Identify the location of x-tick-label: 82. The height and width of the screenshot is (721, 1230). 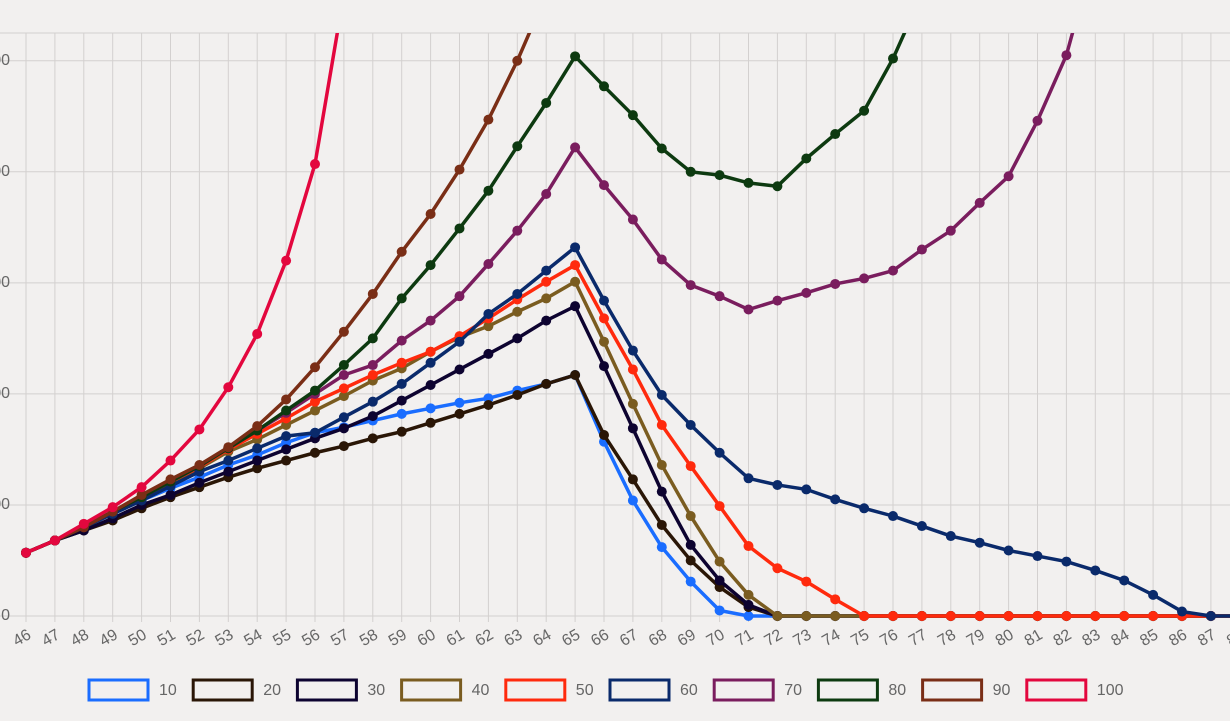
(1063, 638).